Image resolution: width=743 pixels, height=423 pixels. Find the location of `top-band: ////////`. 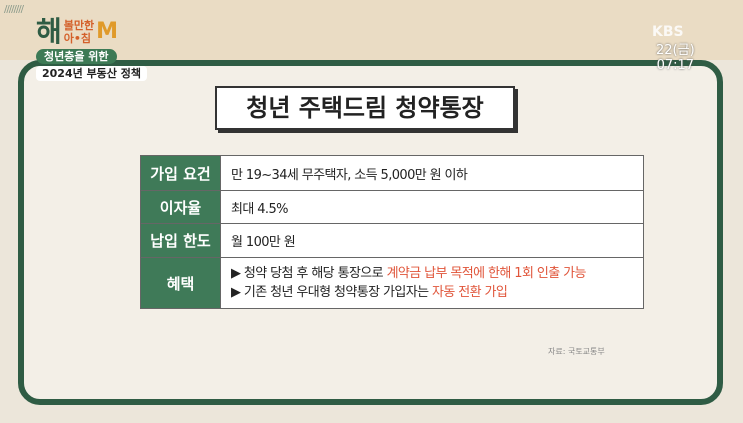

top-band: //////// is located at coordinates (371, 30).